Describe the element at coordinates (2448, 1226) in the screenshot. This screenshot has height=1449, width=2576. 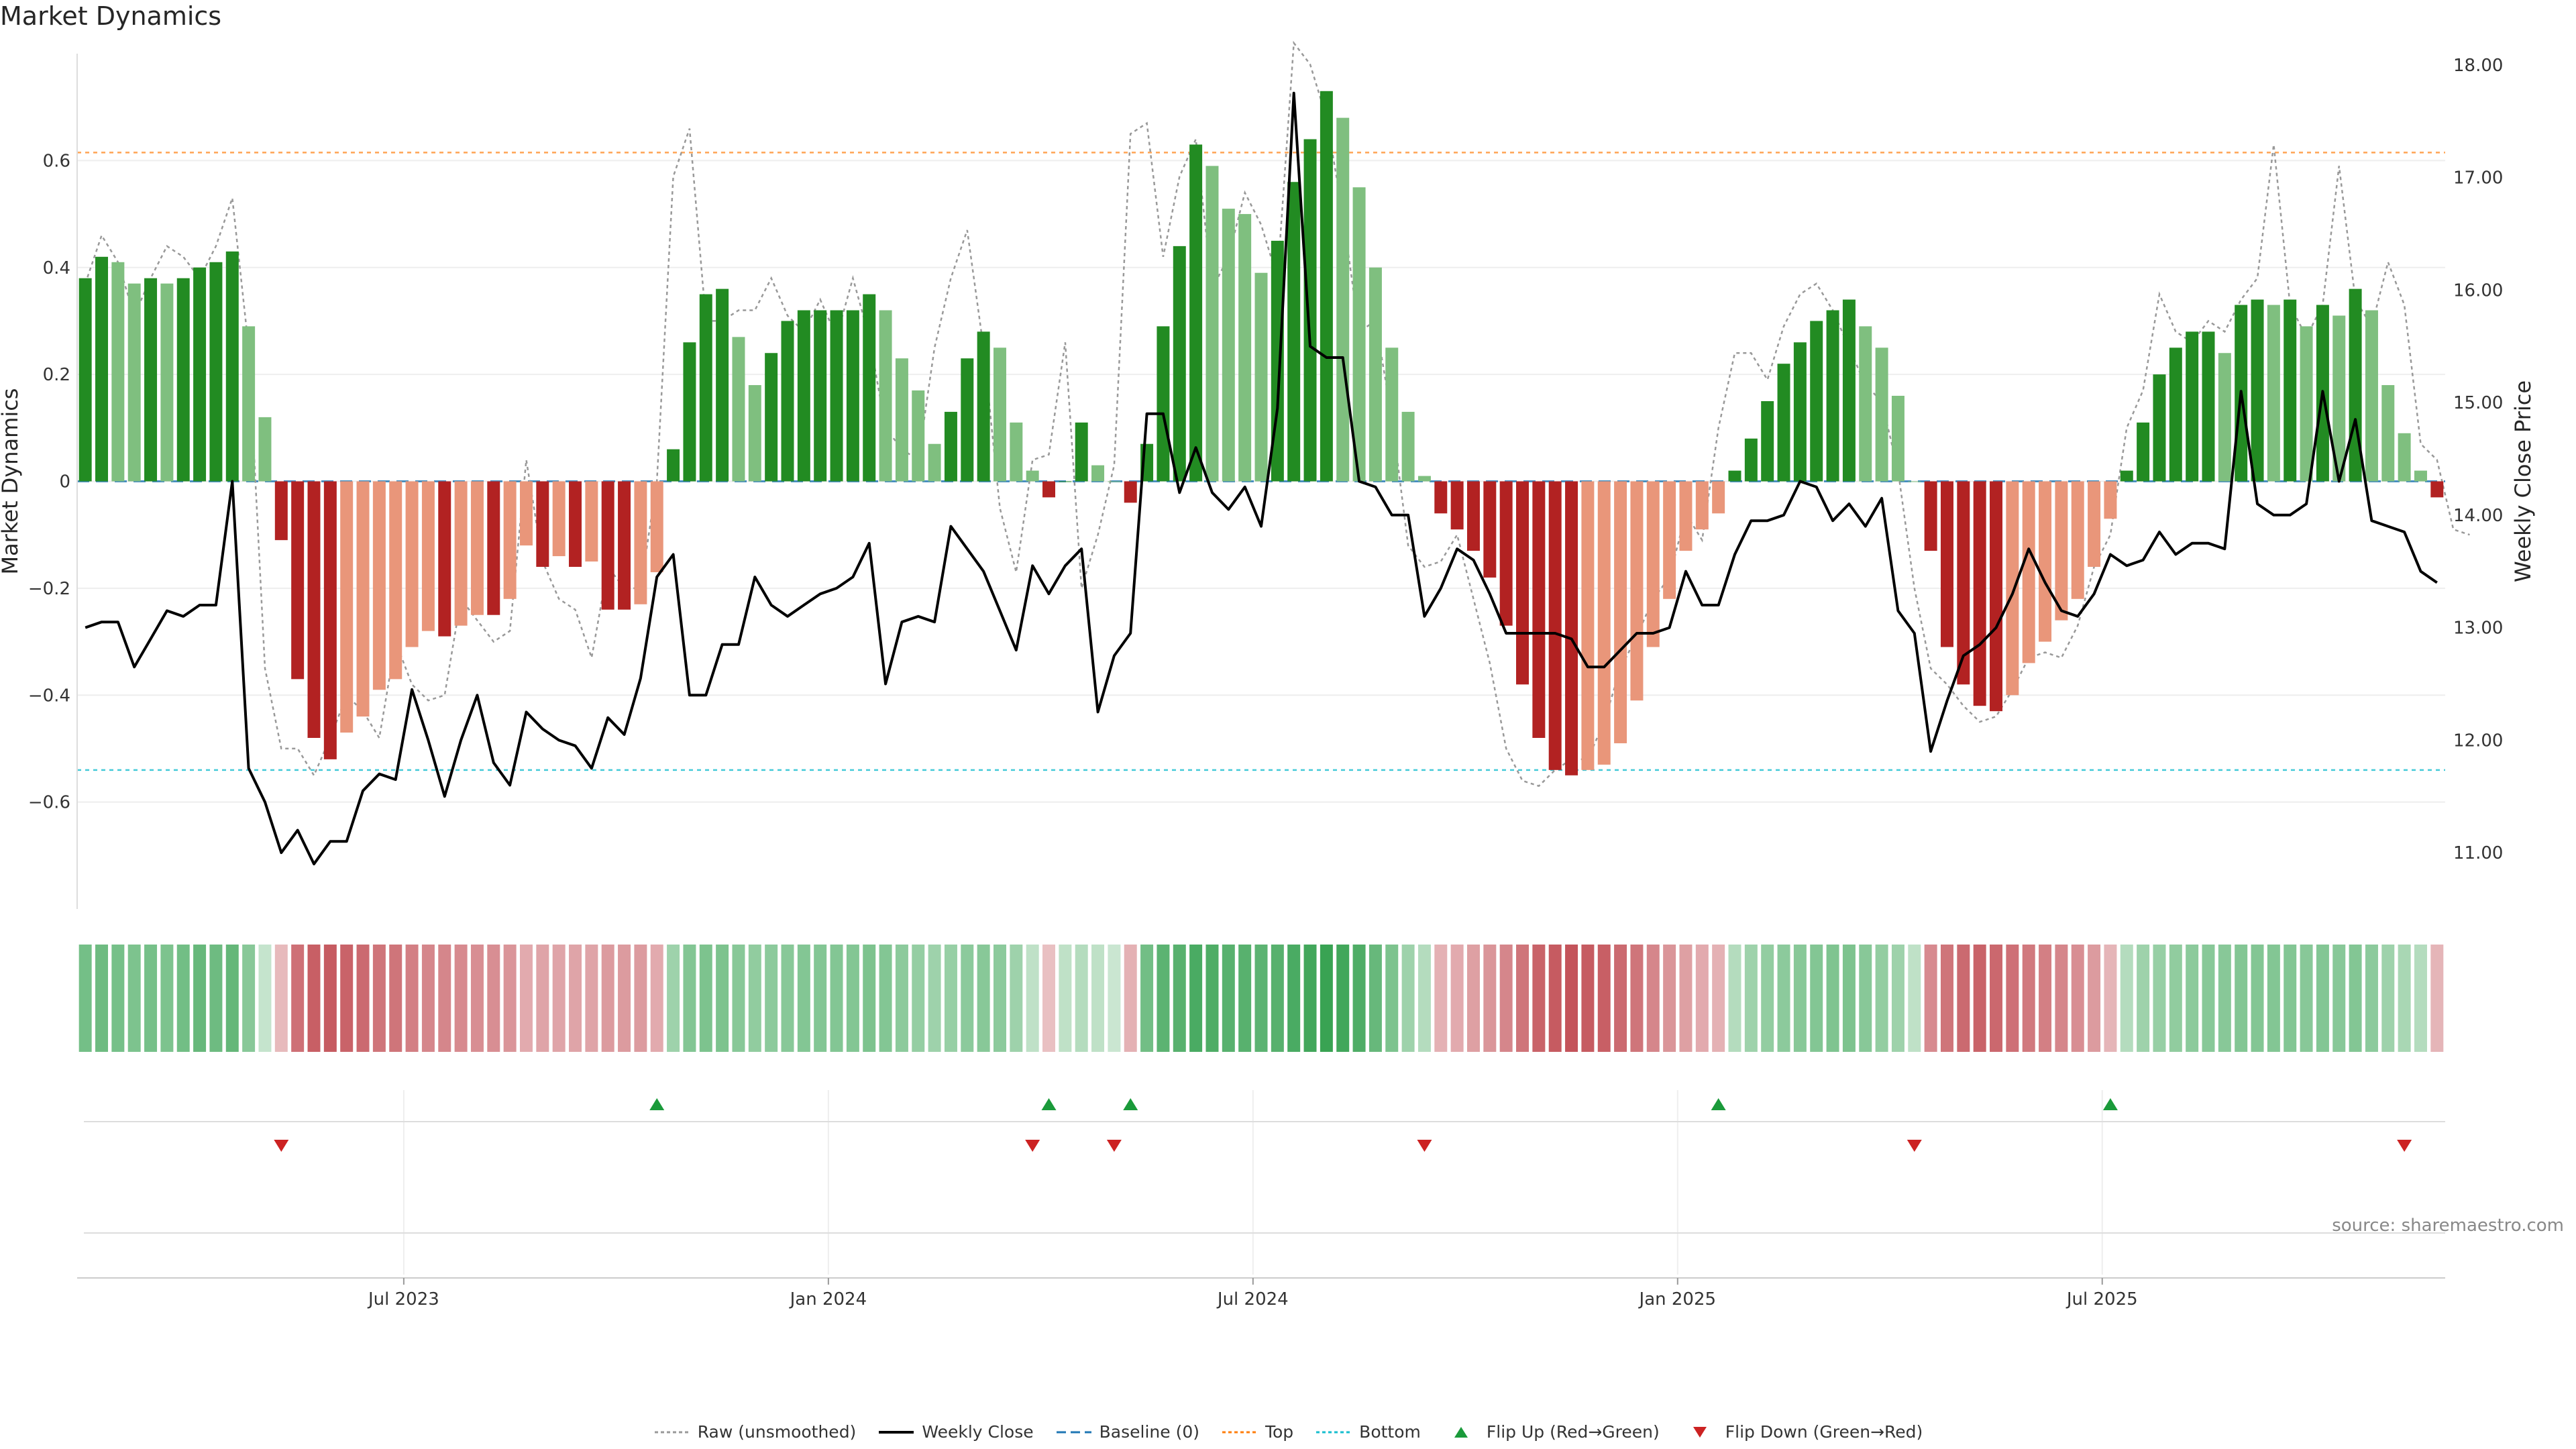
I see `source-note: source: sharemaestro.com` at that location.